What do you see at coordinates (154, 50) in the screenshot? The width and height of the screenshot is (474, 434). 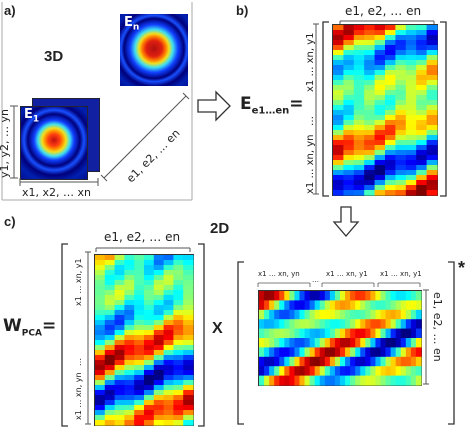 I see `image-en` at bounding box center [154, 50].